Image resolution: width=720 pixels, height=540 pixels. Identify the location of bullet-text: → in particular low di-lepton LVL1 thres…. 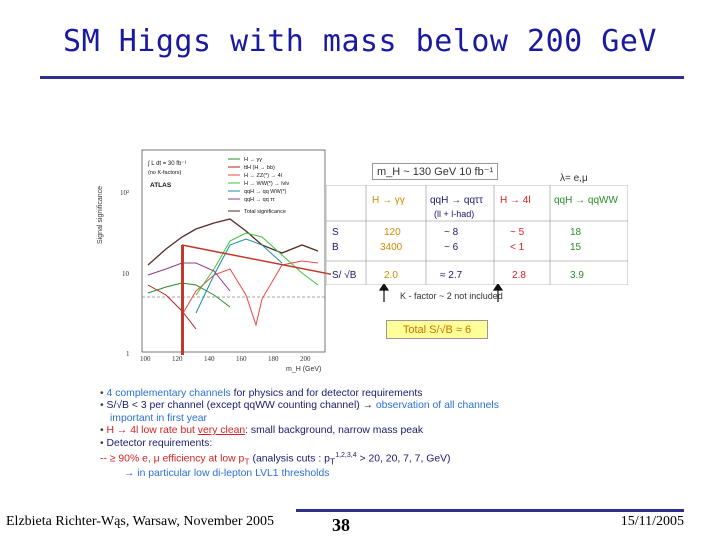
(227, 473).